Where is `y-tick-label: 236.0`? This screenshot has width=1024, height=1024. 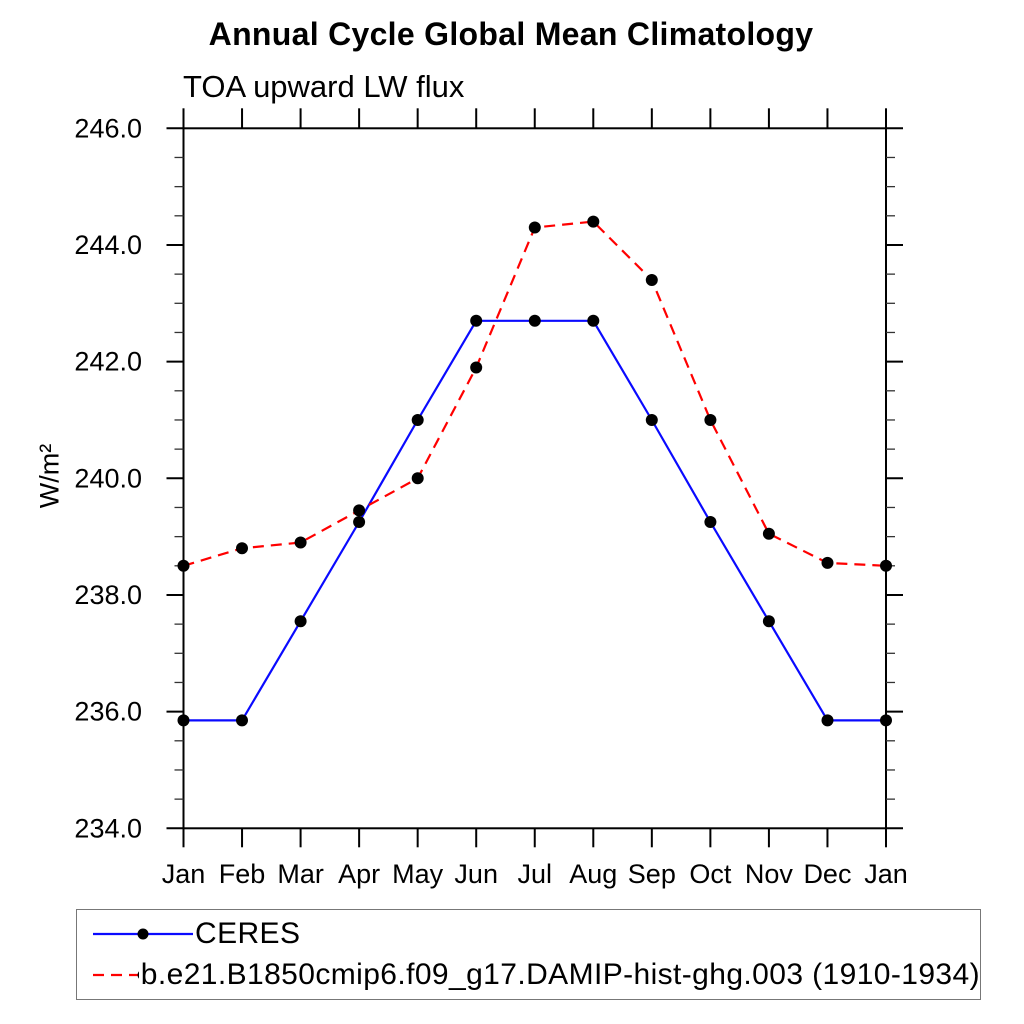 y-tick-label: 236.0 is located at coordinates (108, 712).